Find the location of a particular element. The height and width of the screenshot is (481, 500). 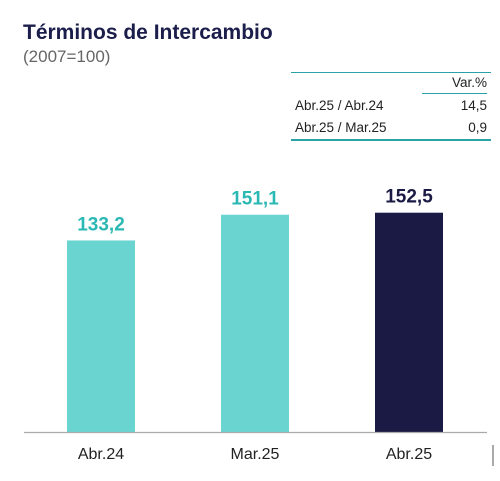

variation-row: Abr.25 / Abr.24 14,5 is located at coordinates (391, 106).